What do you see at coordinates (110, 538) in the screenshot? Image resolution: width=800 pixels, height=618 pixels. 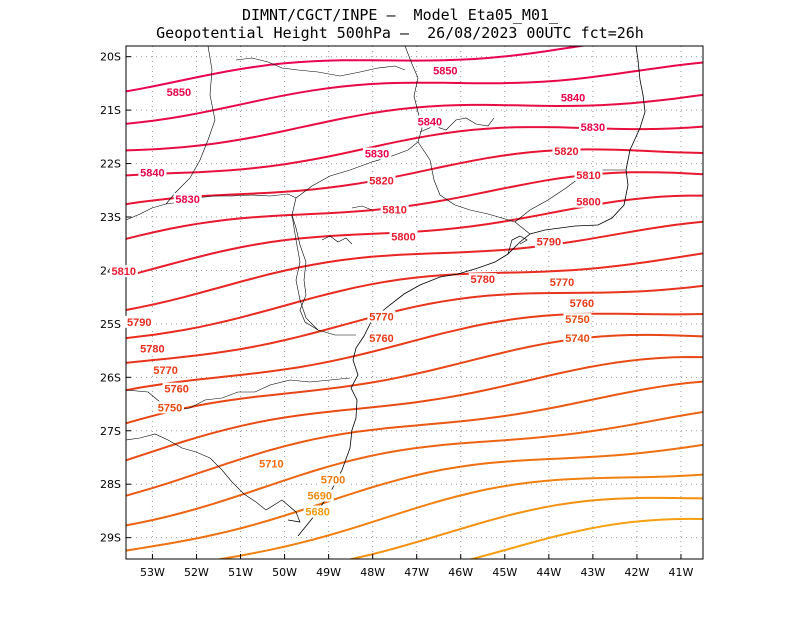 I see `lat-tick-label: 29S` at bounding box center [110, 538].